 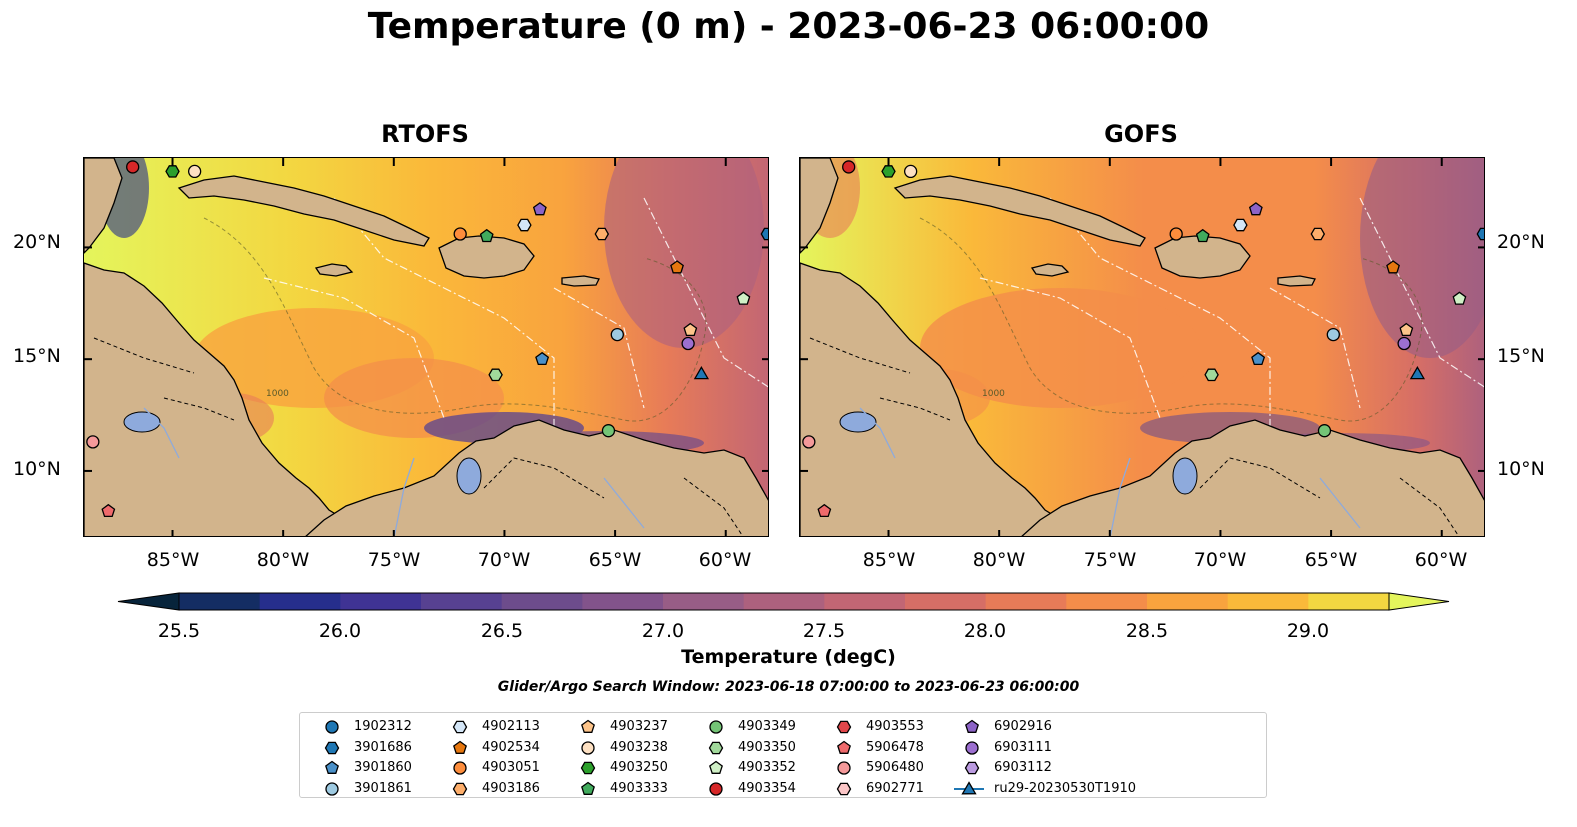 I want to click on legend-label: 4902113, so click(x=511, y=726).